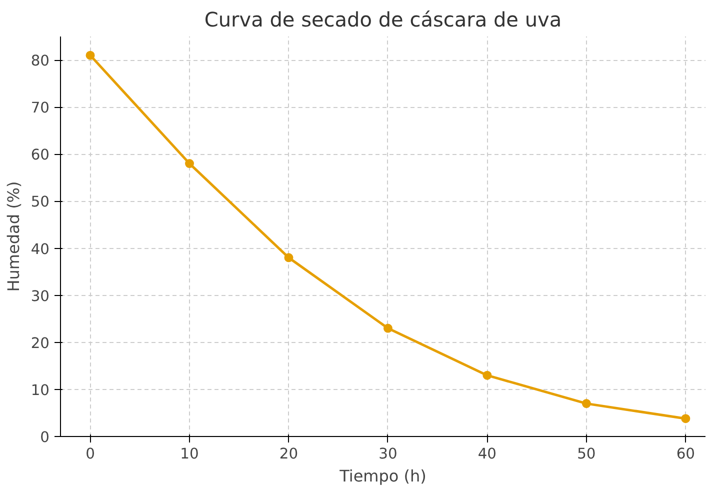 This screenshot has width=710, height=488. Describe the element at coordinates (383, 20) in the screenshot. I see `chart-title: Curva de secado de cáscara de uva` at that location.